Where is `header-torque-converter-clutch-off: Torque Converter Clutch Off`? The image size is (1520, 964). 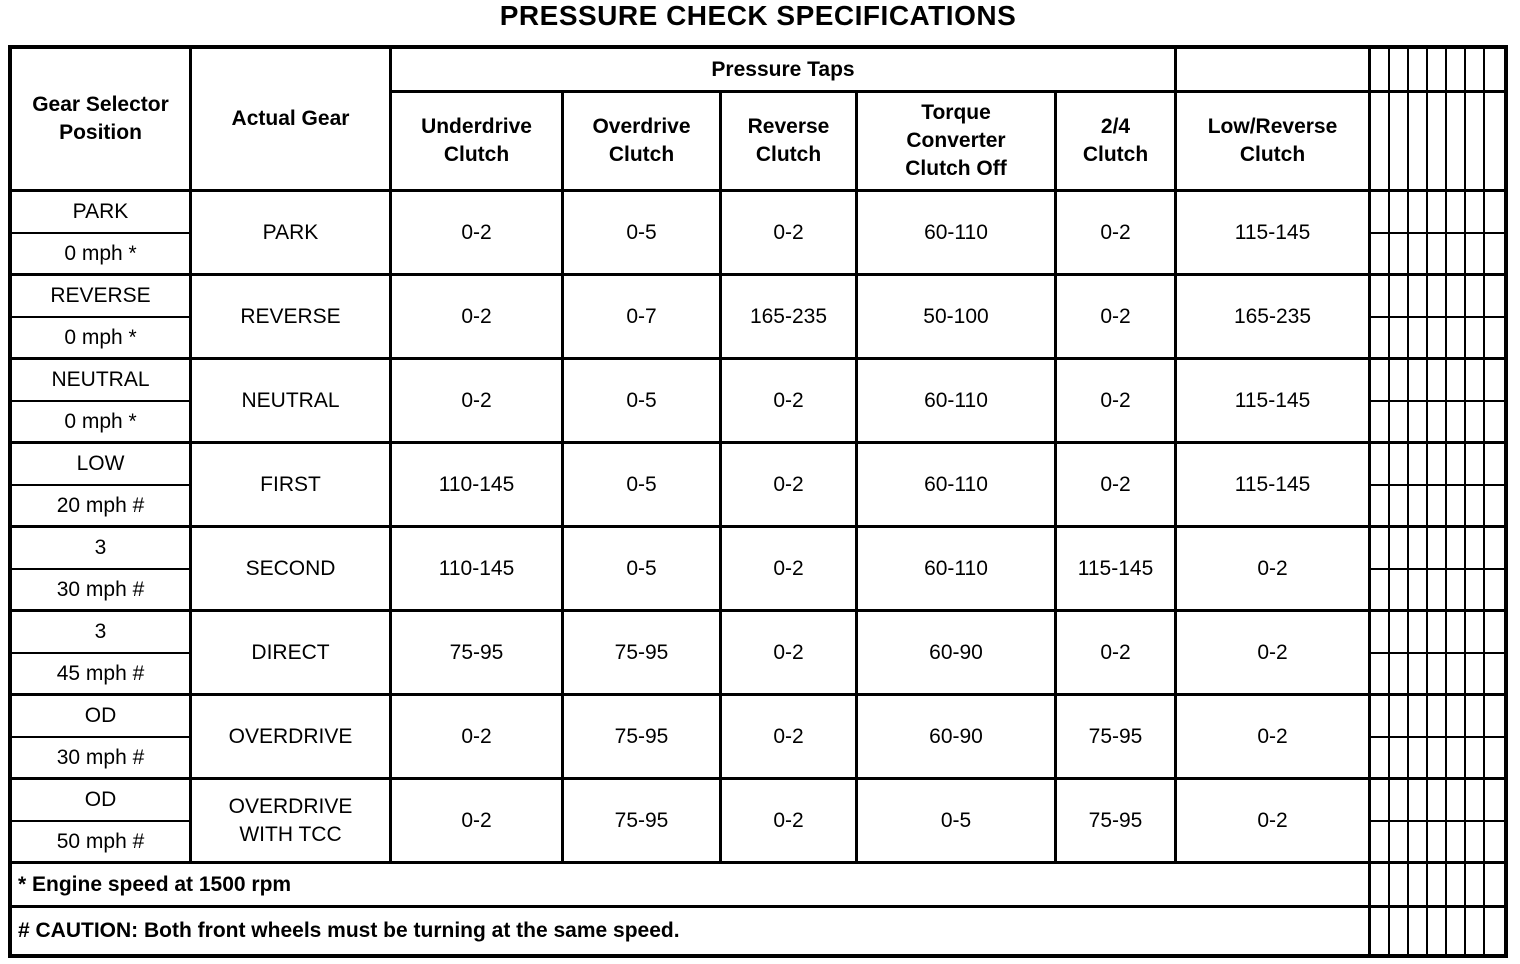 header-torque-converter-clutch-off: Torque Converter Clutch Off is located at coordinates (957, 142).